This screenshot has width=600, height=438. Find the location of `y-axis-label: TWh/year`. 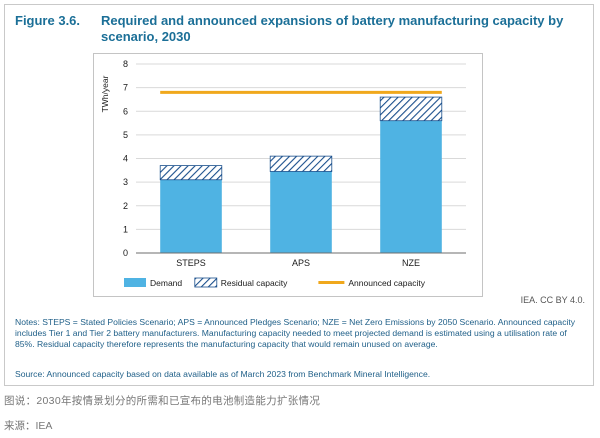

y-axis-label: TWh/year is located at coordinates (105, 93).